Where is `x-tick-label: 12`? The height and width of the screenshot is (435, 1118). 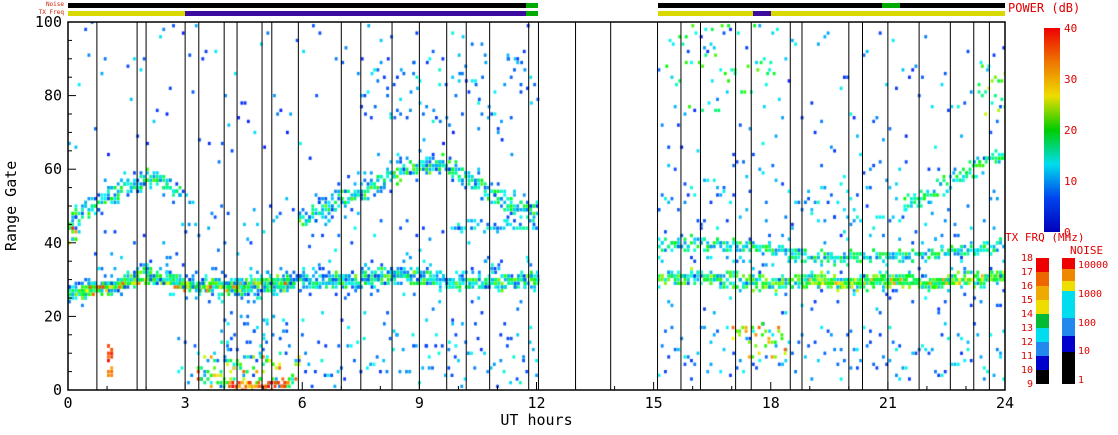
x-tick-label: 12 is located at coordinates (536, 403).